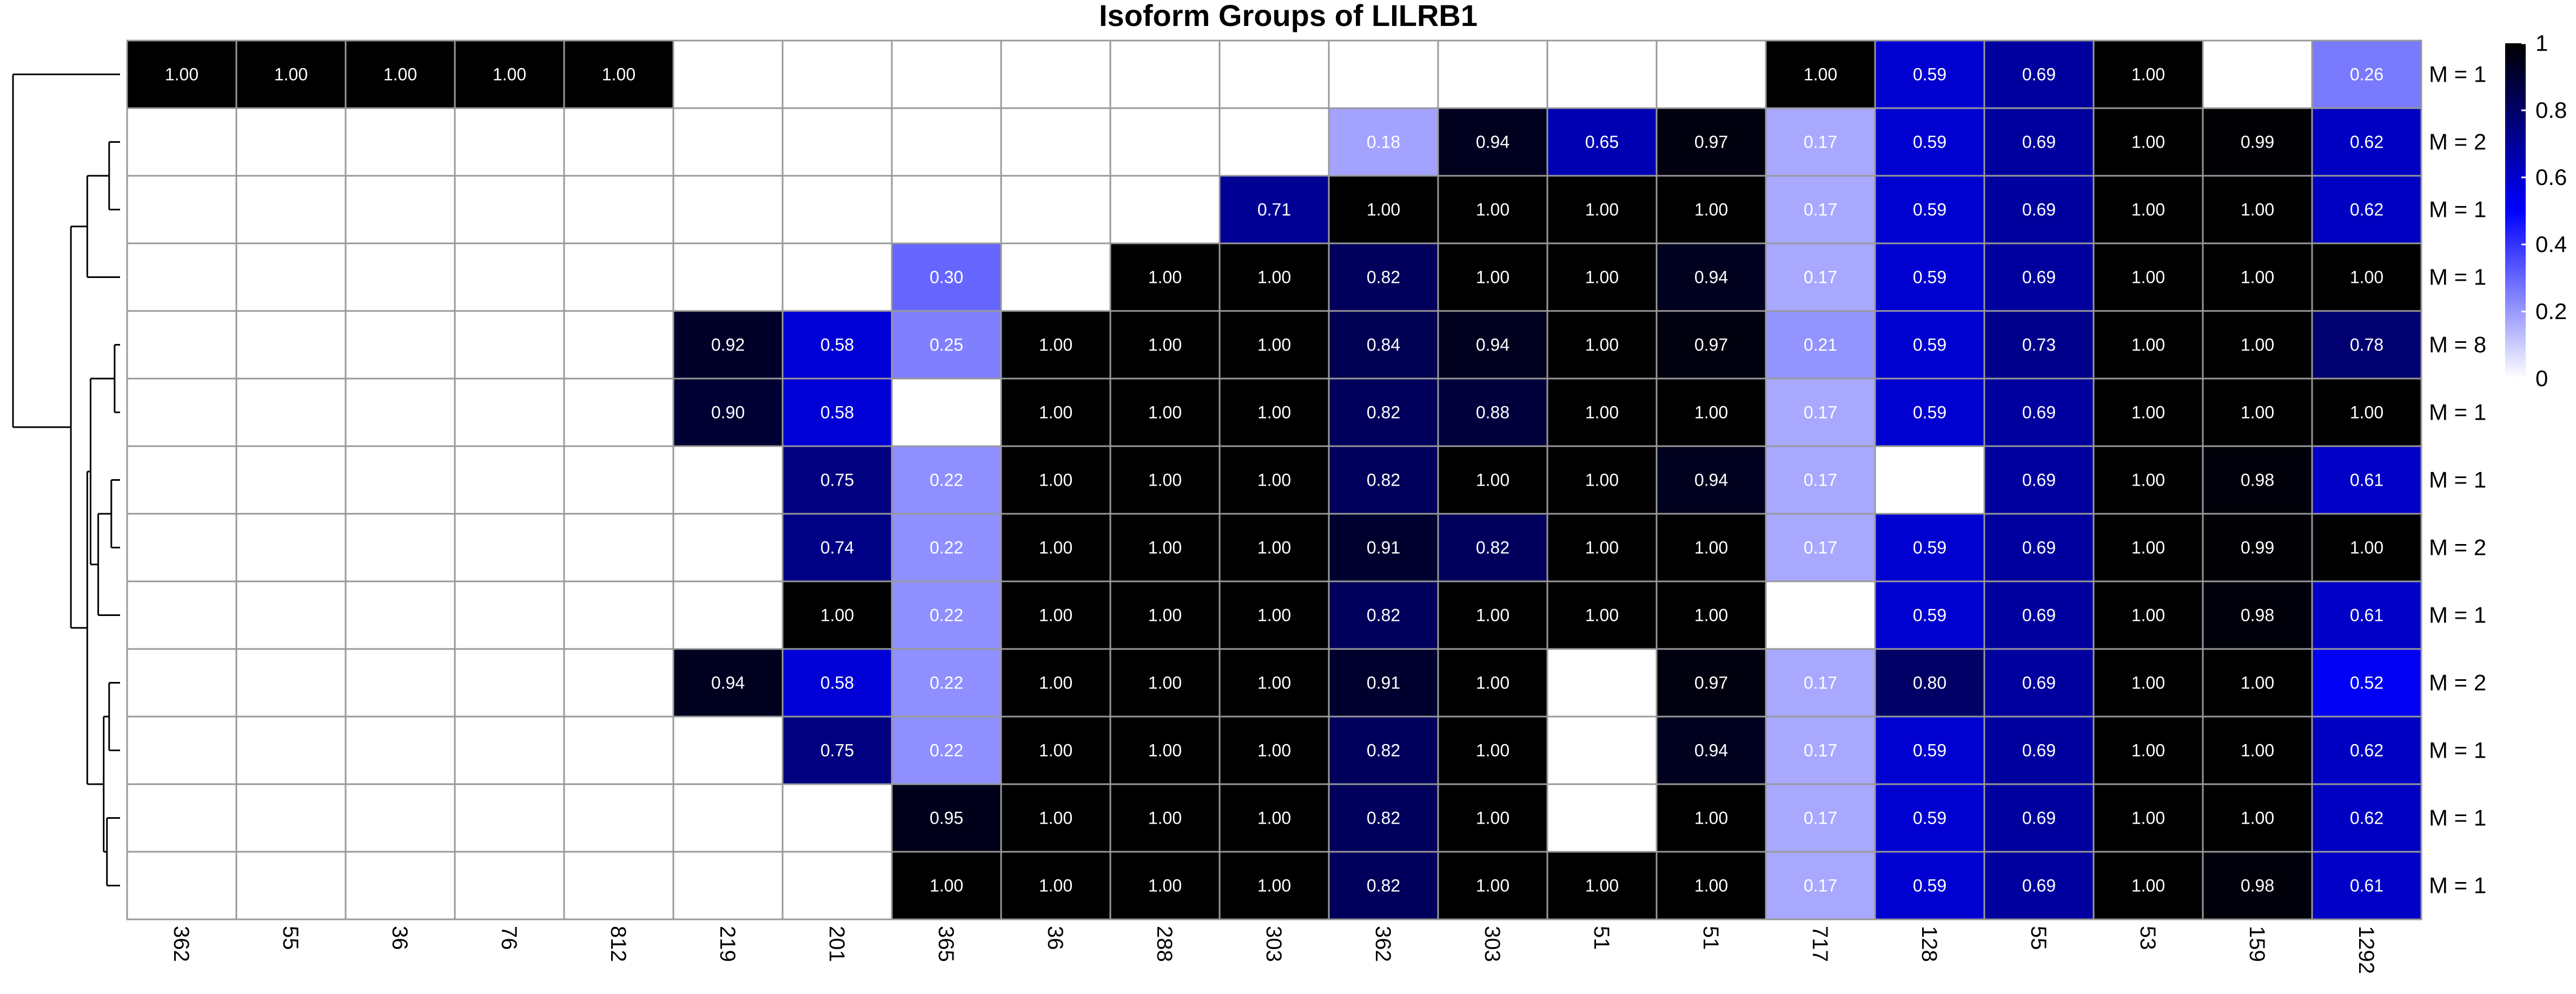 Image resolution: width=2576 pixels, height=994 pixels. I want to click on column-label: 812, so click(618, 944).